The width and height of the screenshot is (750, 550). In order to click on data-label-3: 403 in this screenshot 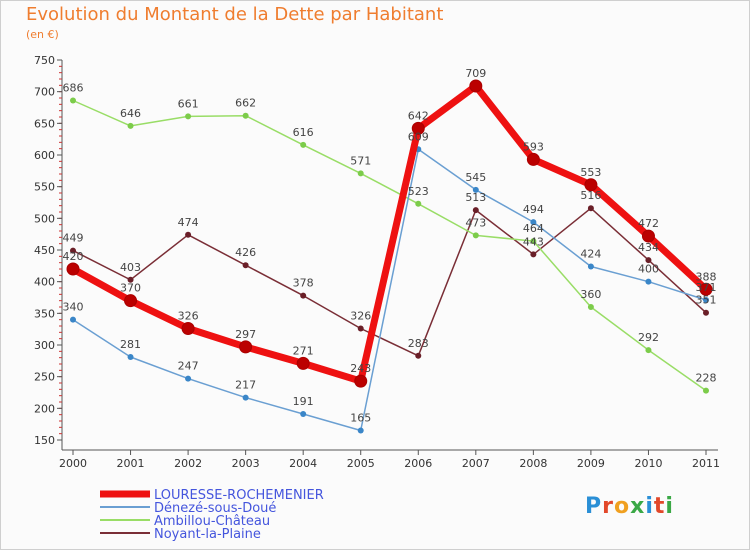, I will do `click(130, 267)`.